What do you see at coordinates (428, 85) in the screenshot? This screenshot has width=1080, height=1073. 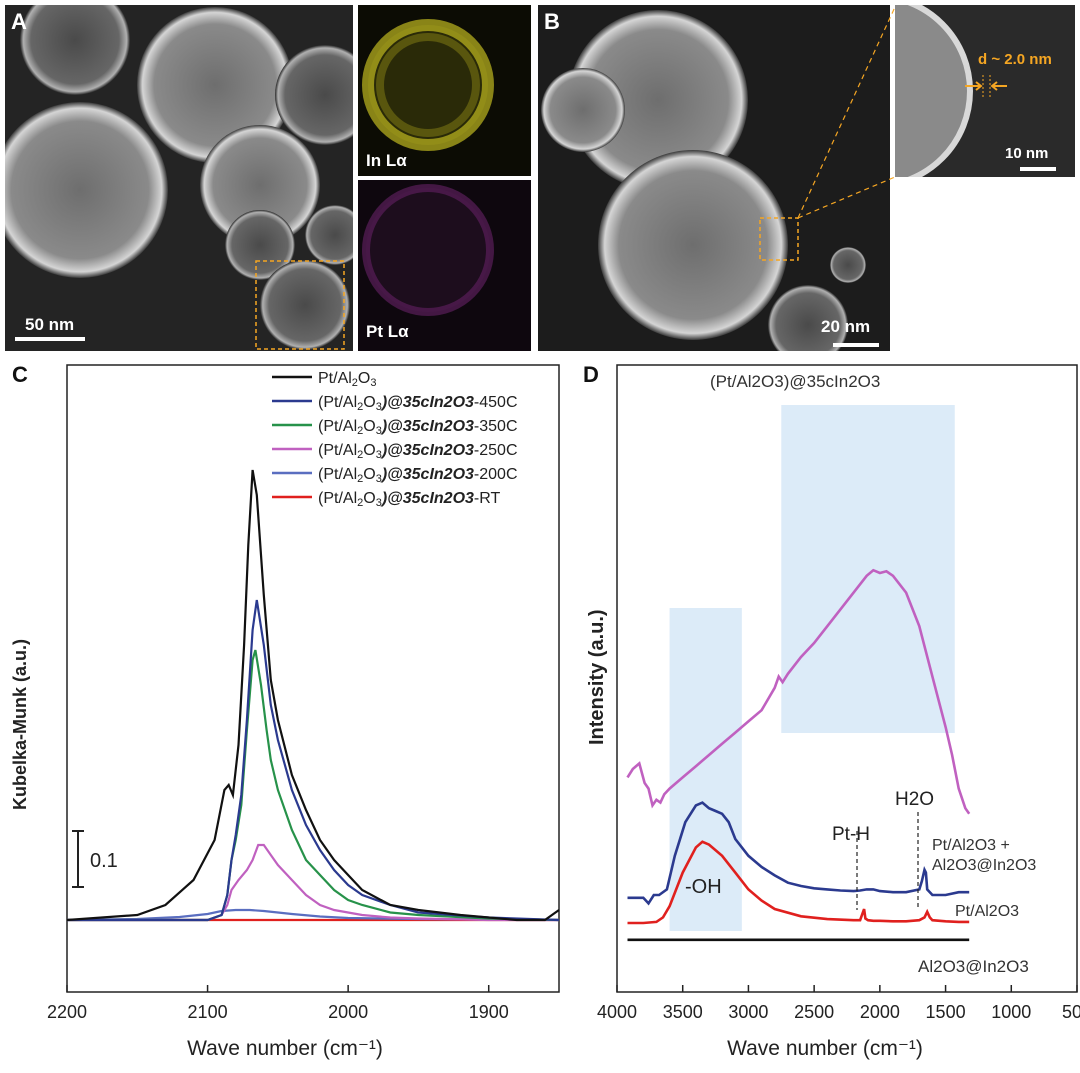 I see `indium-map-graphic` at bounding box center [428, 85].